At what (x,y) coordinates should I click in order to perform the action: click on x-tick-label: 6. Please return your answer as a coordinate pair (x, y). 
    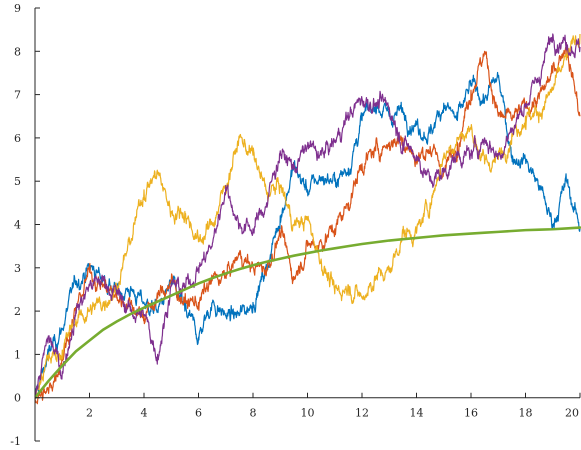
    Looking at the image, I should click on (198, 413).